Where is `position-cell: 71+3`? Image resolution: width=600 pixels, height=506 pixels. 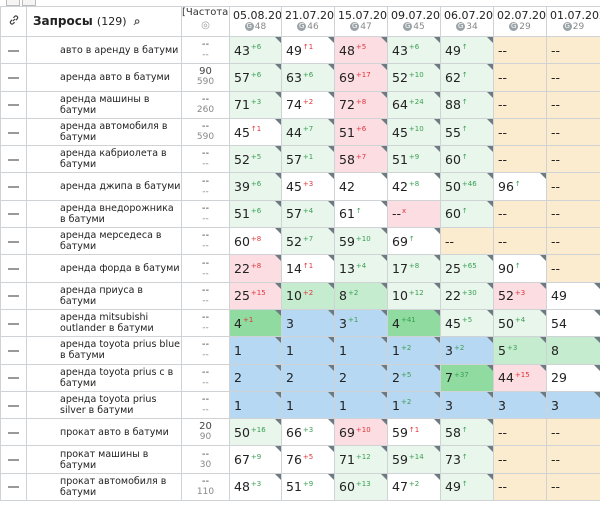 position-cell: 71+3 is located at coordinates (255, 104).